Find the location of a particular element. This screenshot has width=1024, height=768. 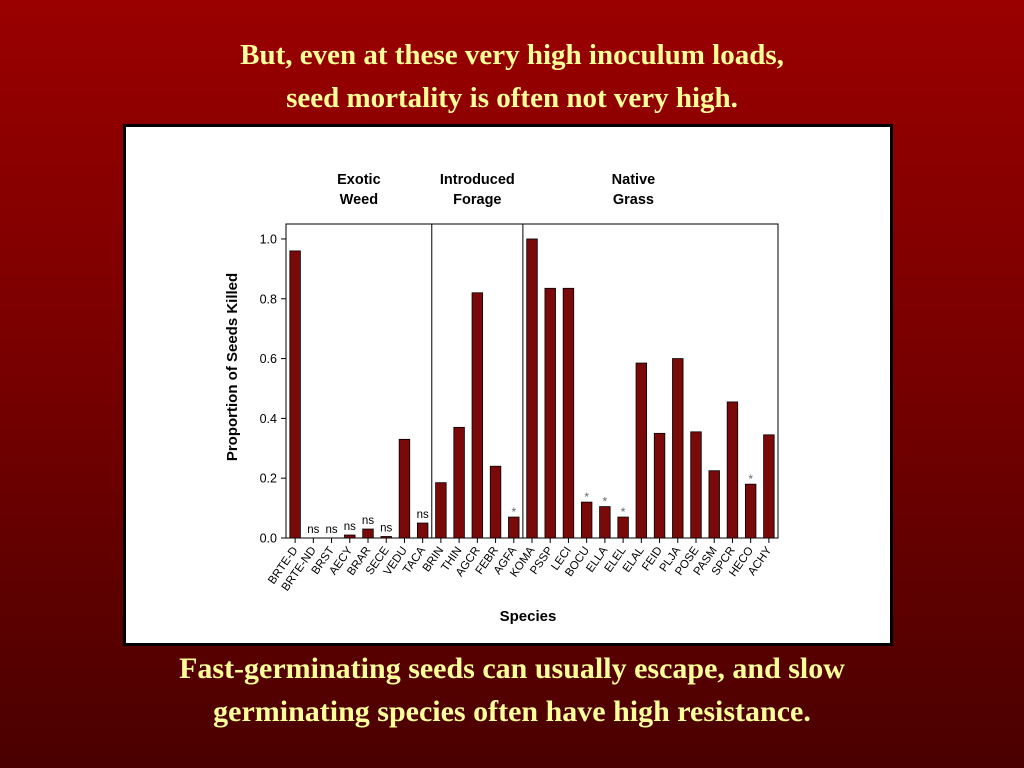

y-axis-title: Proportion of Seeds Killed is located at coordinates (232, 367).